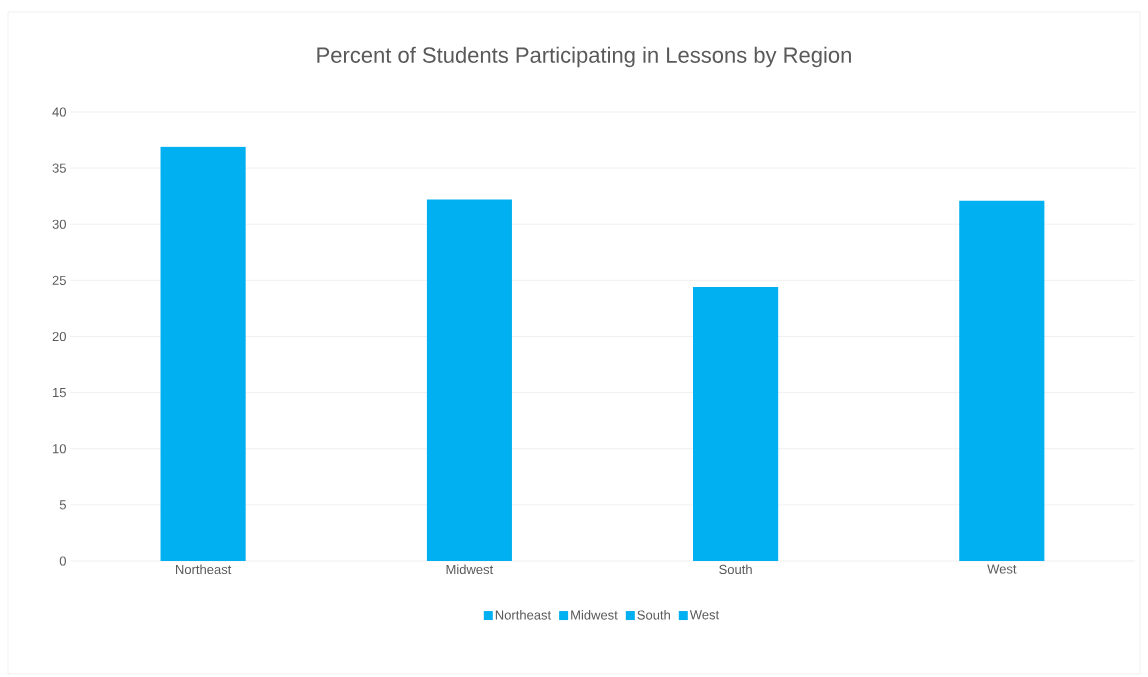  I want to click on y-tick-label: 20, so click(59, 336).